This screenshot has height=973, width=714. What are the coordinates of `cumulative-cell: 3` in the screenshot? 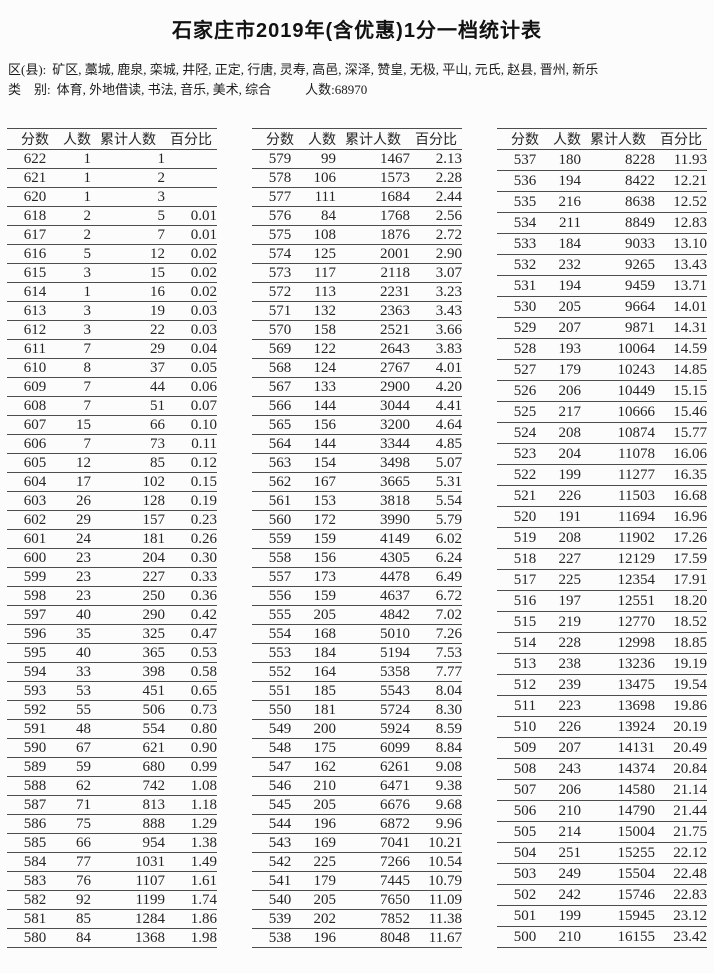 It's located at (128, 197).